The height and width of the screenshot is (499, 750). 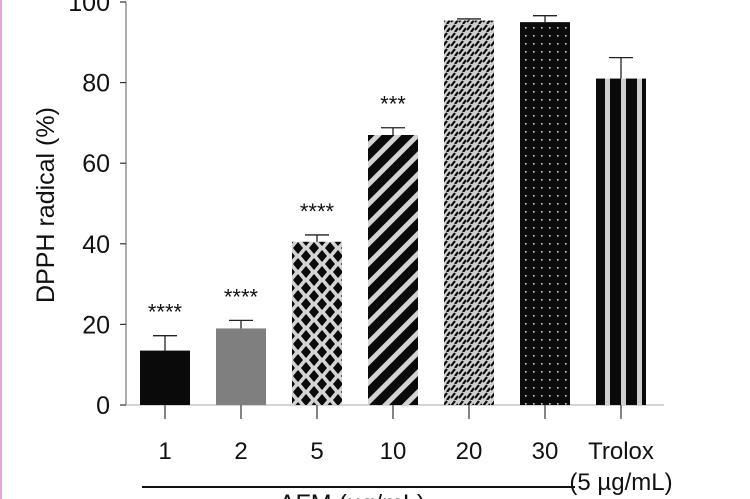 What do you see at coordinates (164, 451) in the screenshot?
I see `x-tick-label: 1` at bounding box center [164, 451].